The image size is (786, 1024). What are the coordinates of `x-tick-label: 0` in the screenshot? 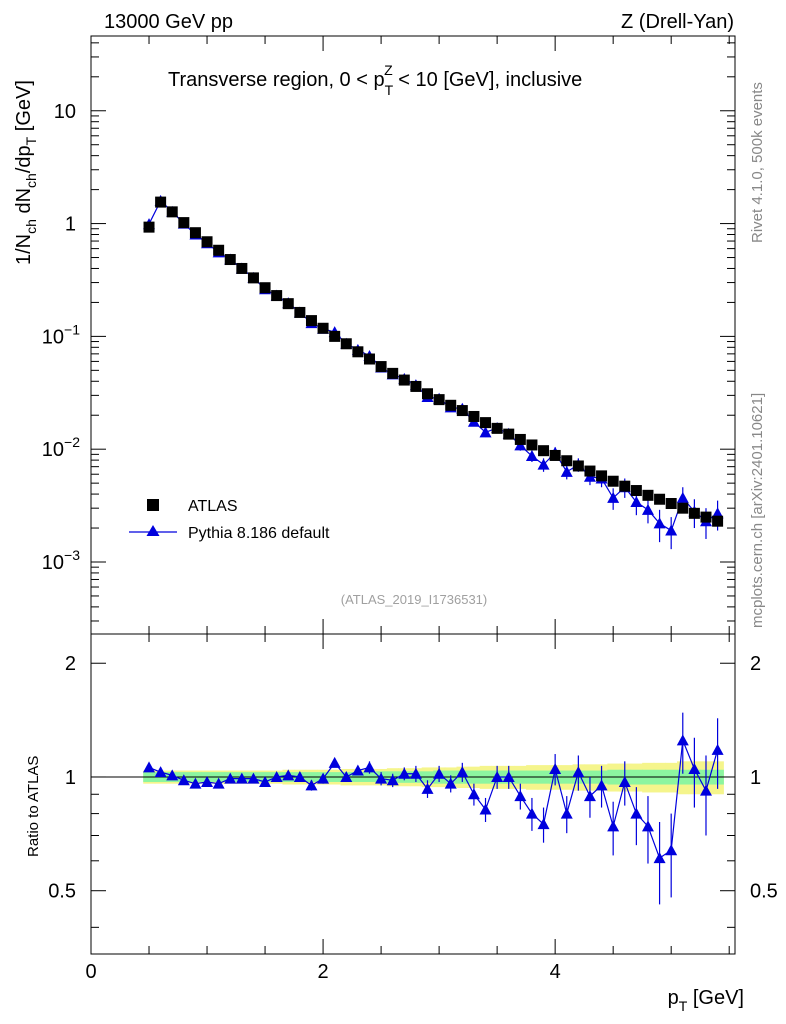 It's located at (90, 972).